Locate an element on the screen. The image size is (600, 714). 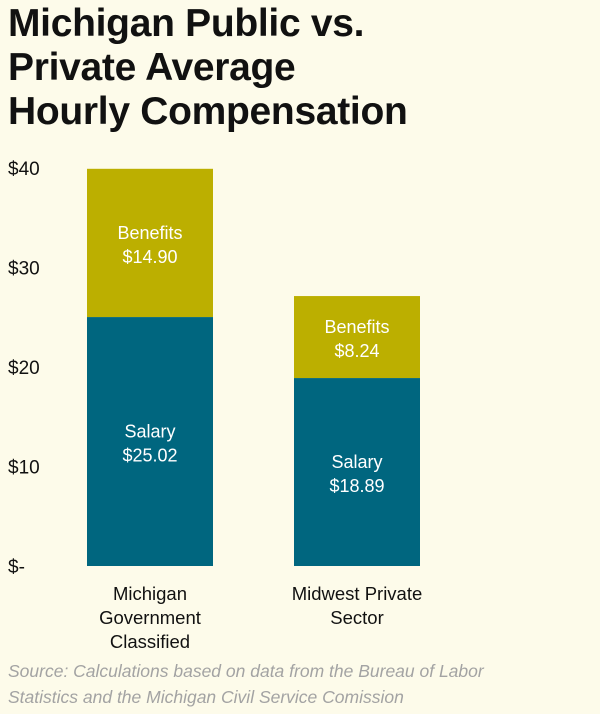
y-tick-label: $40 is located at coordinates (24, 169).